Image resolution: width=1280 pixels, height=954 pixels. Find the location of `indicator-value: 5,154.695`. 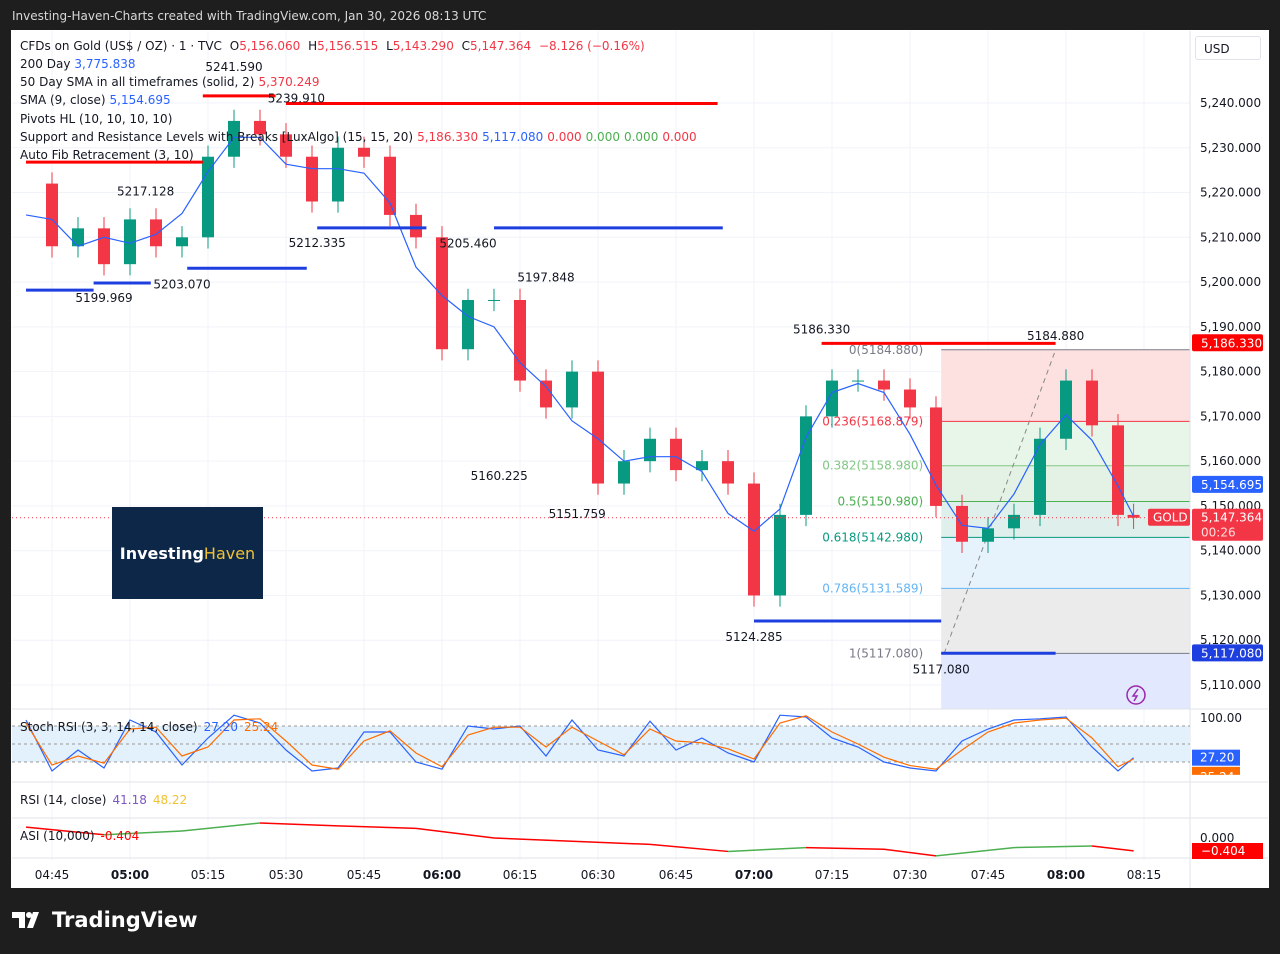

indicator-value: 5,154.695 is located at coordinates (140, 100).